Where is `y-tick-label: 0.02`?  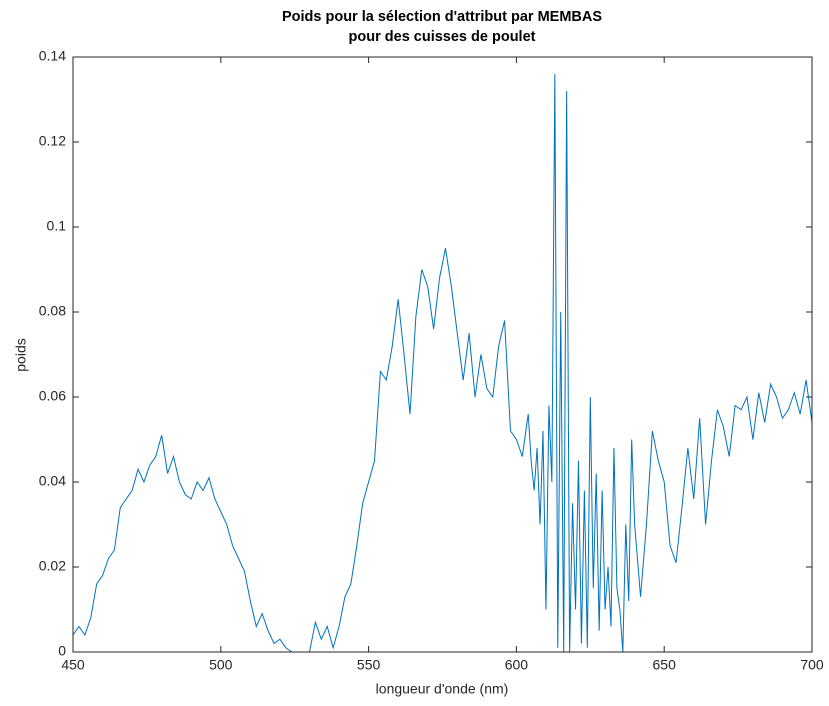 y-tick-label: 0.02 is located at coordinates (52, 566).